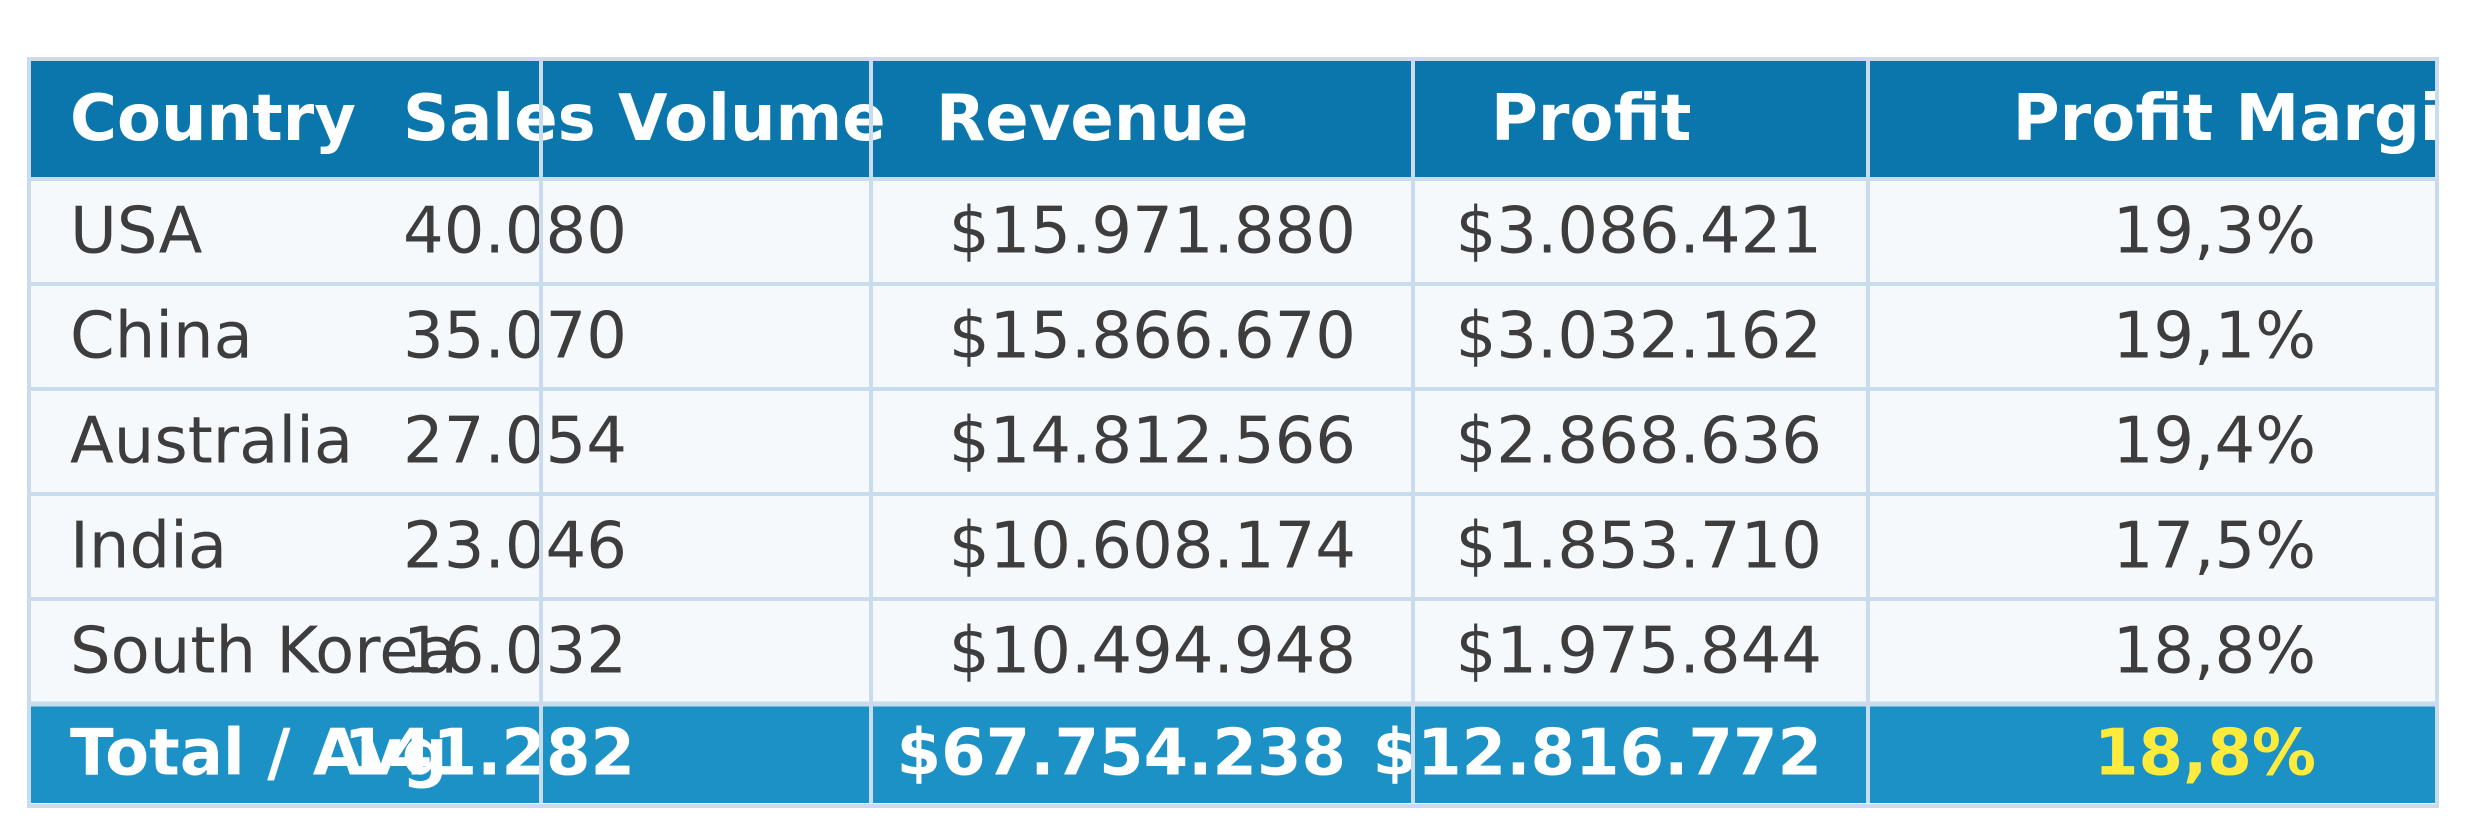 The width and height of the screenshot is (2475, 836). What do you see at coordinates (490, 754) in the screenshot?
I see `total-cell: 141.282` at bounding box center [490, 754].